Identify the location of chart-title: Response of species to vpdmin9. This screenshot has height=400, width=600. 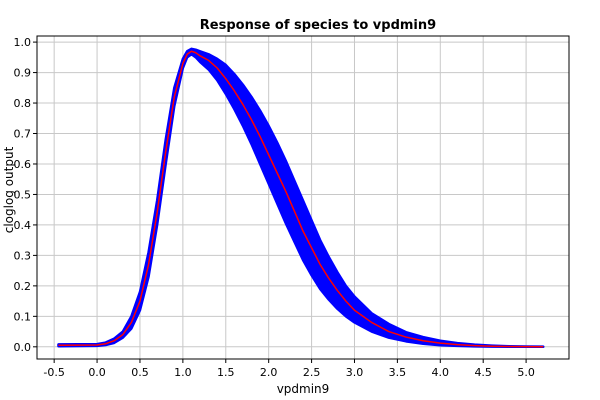
(318, 25).